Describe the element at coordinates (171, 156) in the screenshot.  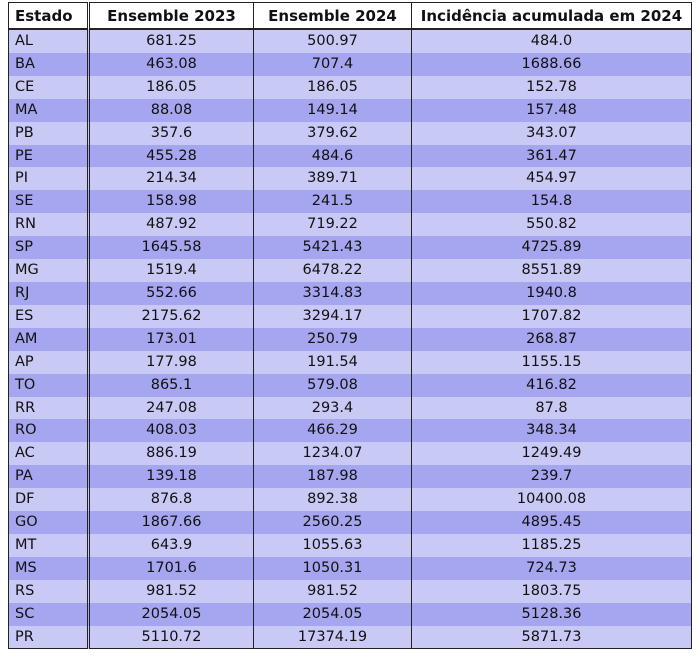
I see `cell-ensemble-2023: 455.28` at that location.